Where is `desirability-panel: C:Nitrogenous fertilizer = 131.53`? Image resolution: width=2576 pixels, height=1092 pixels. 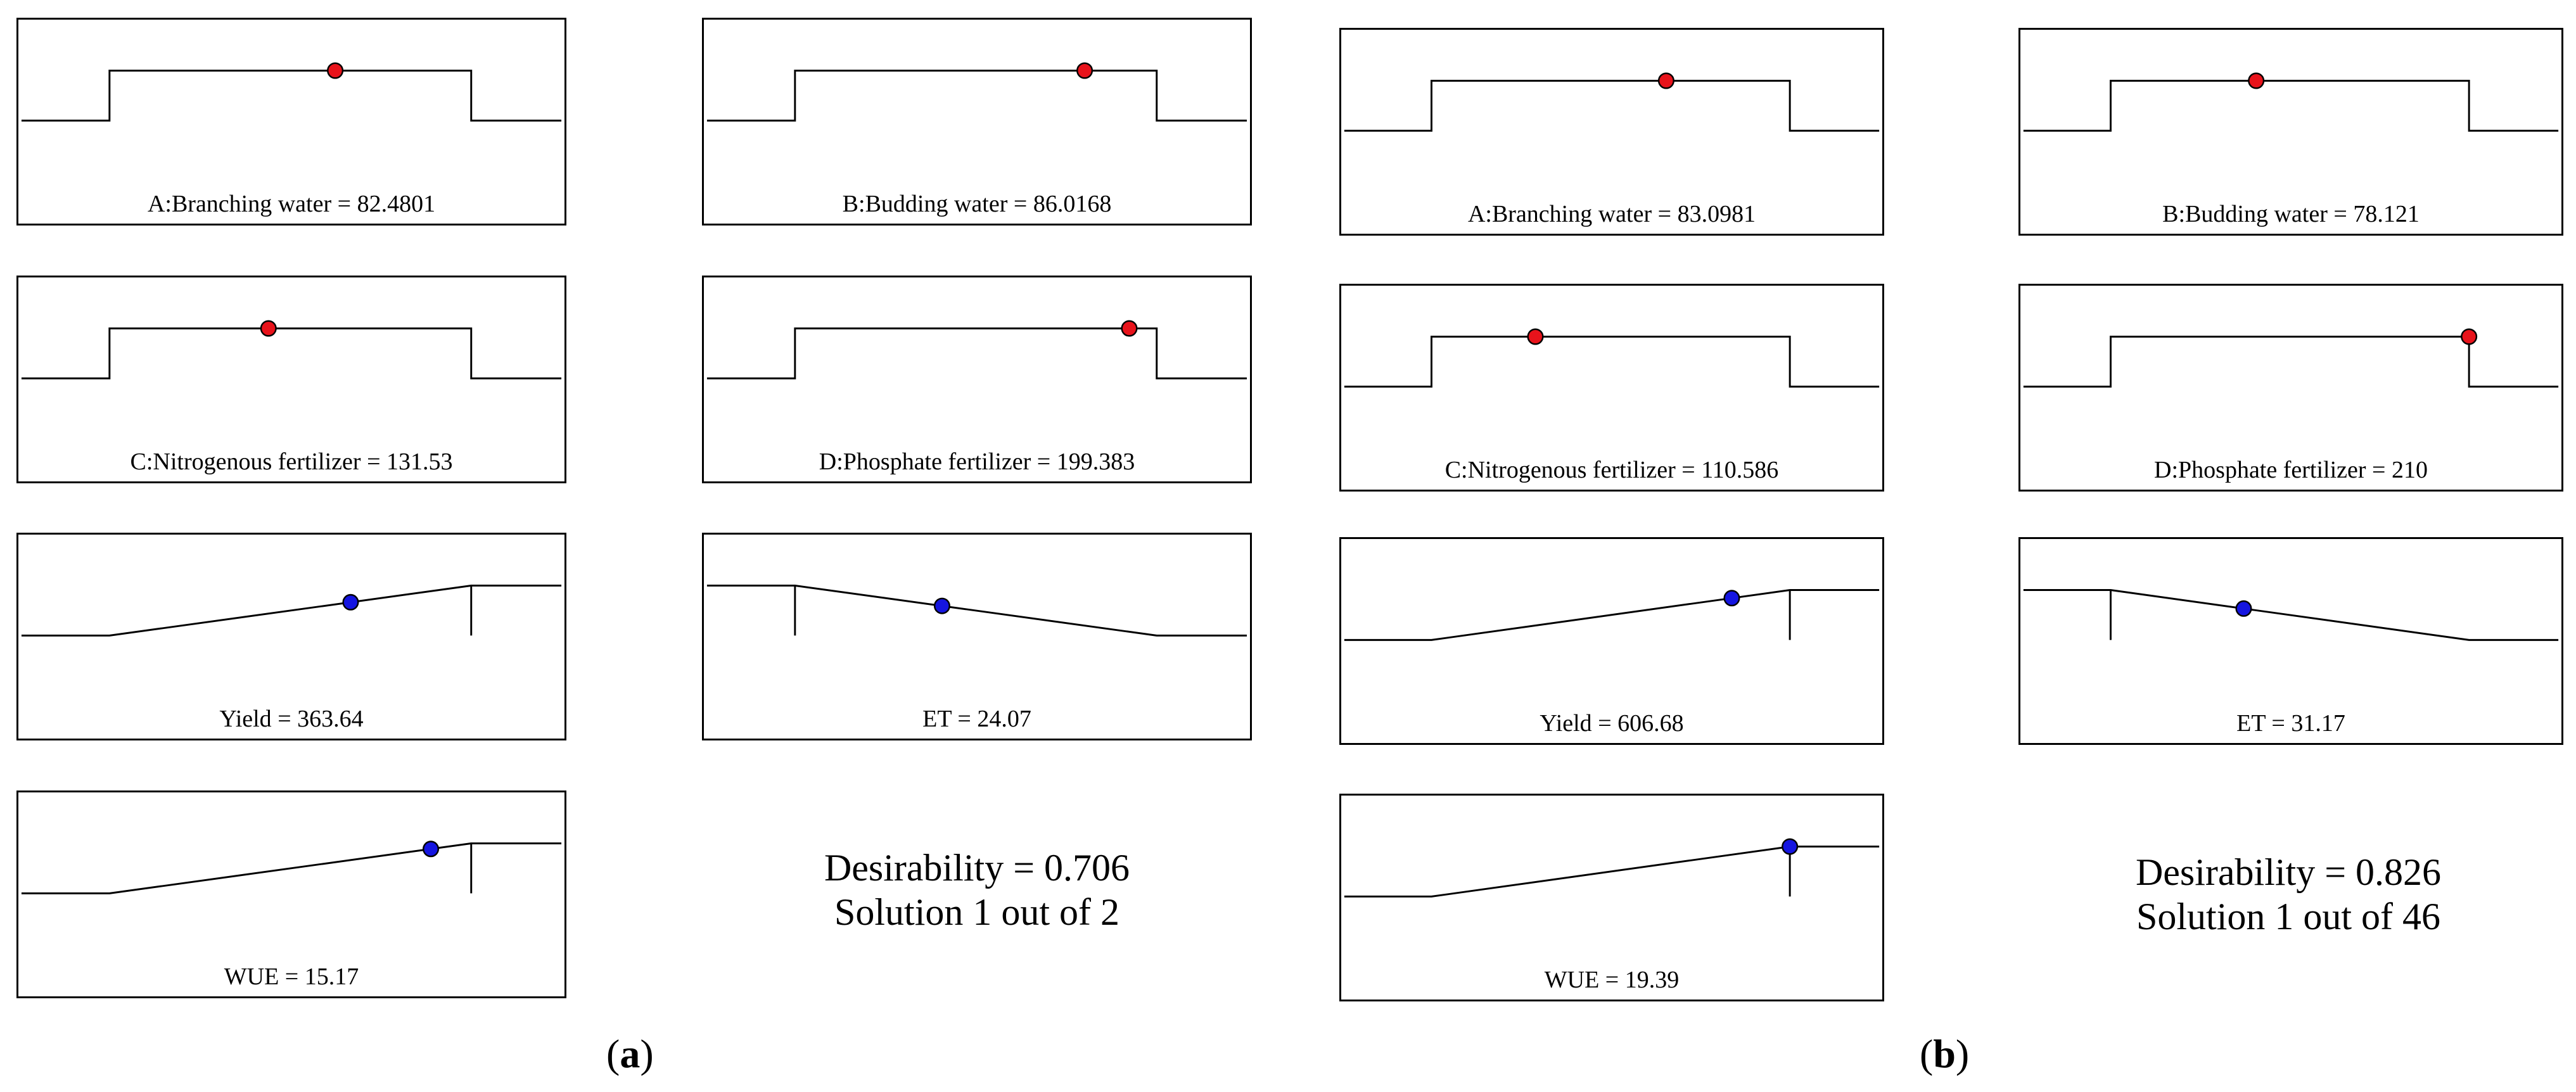 desirability-panel: C:Nitrogenous fertilizer = 131.53 is located at coordinates (291, 379).